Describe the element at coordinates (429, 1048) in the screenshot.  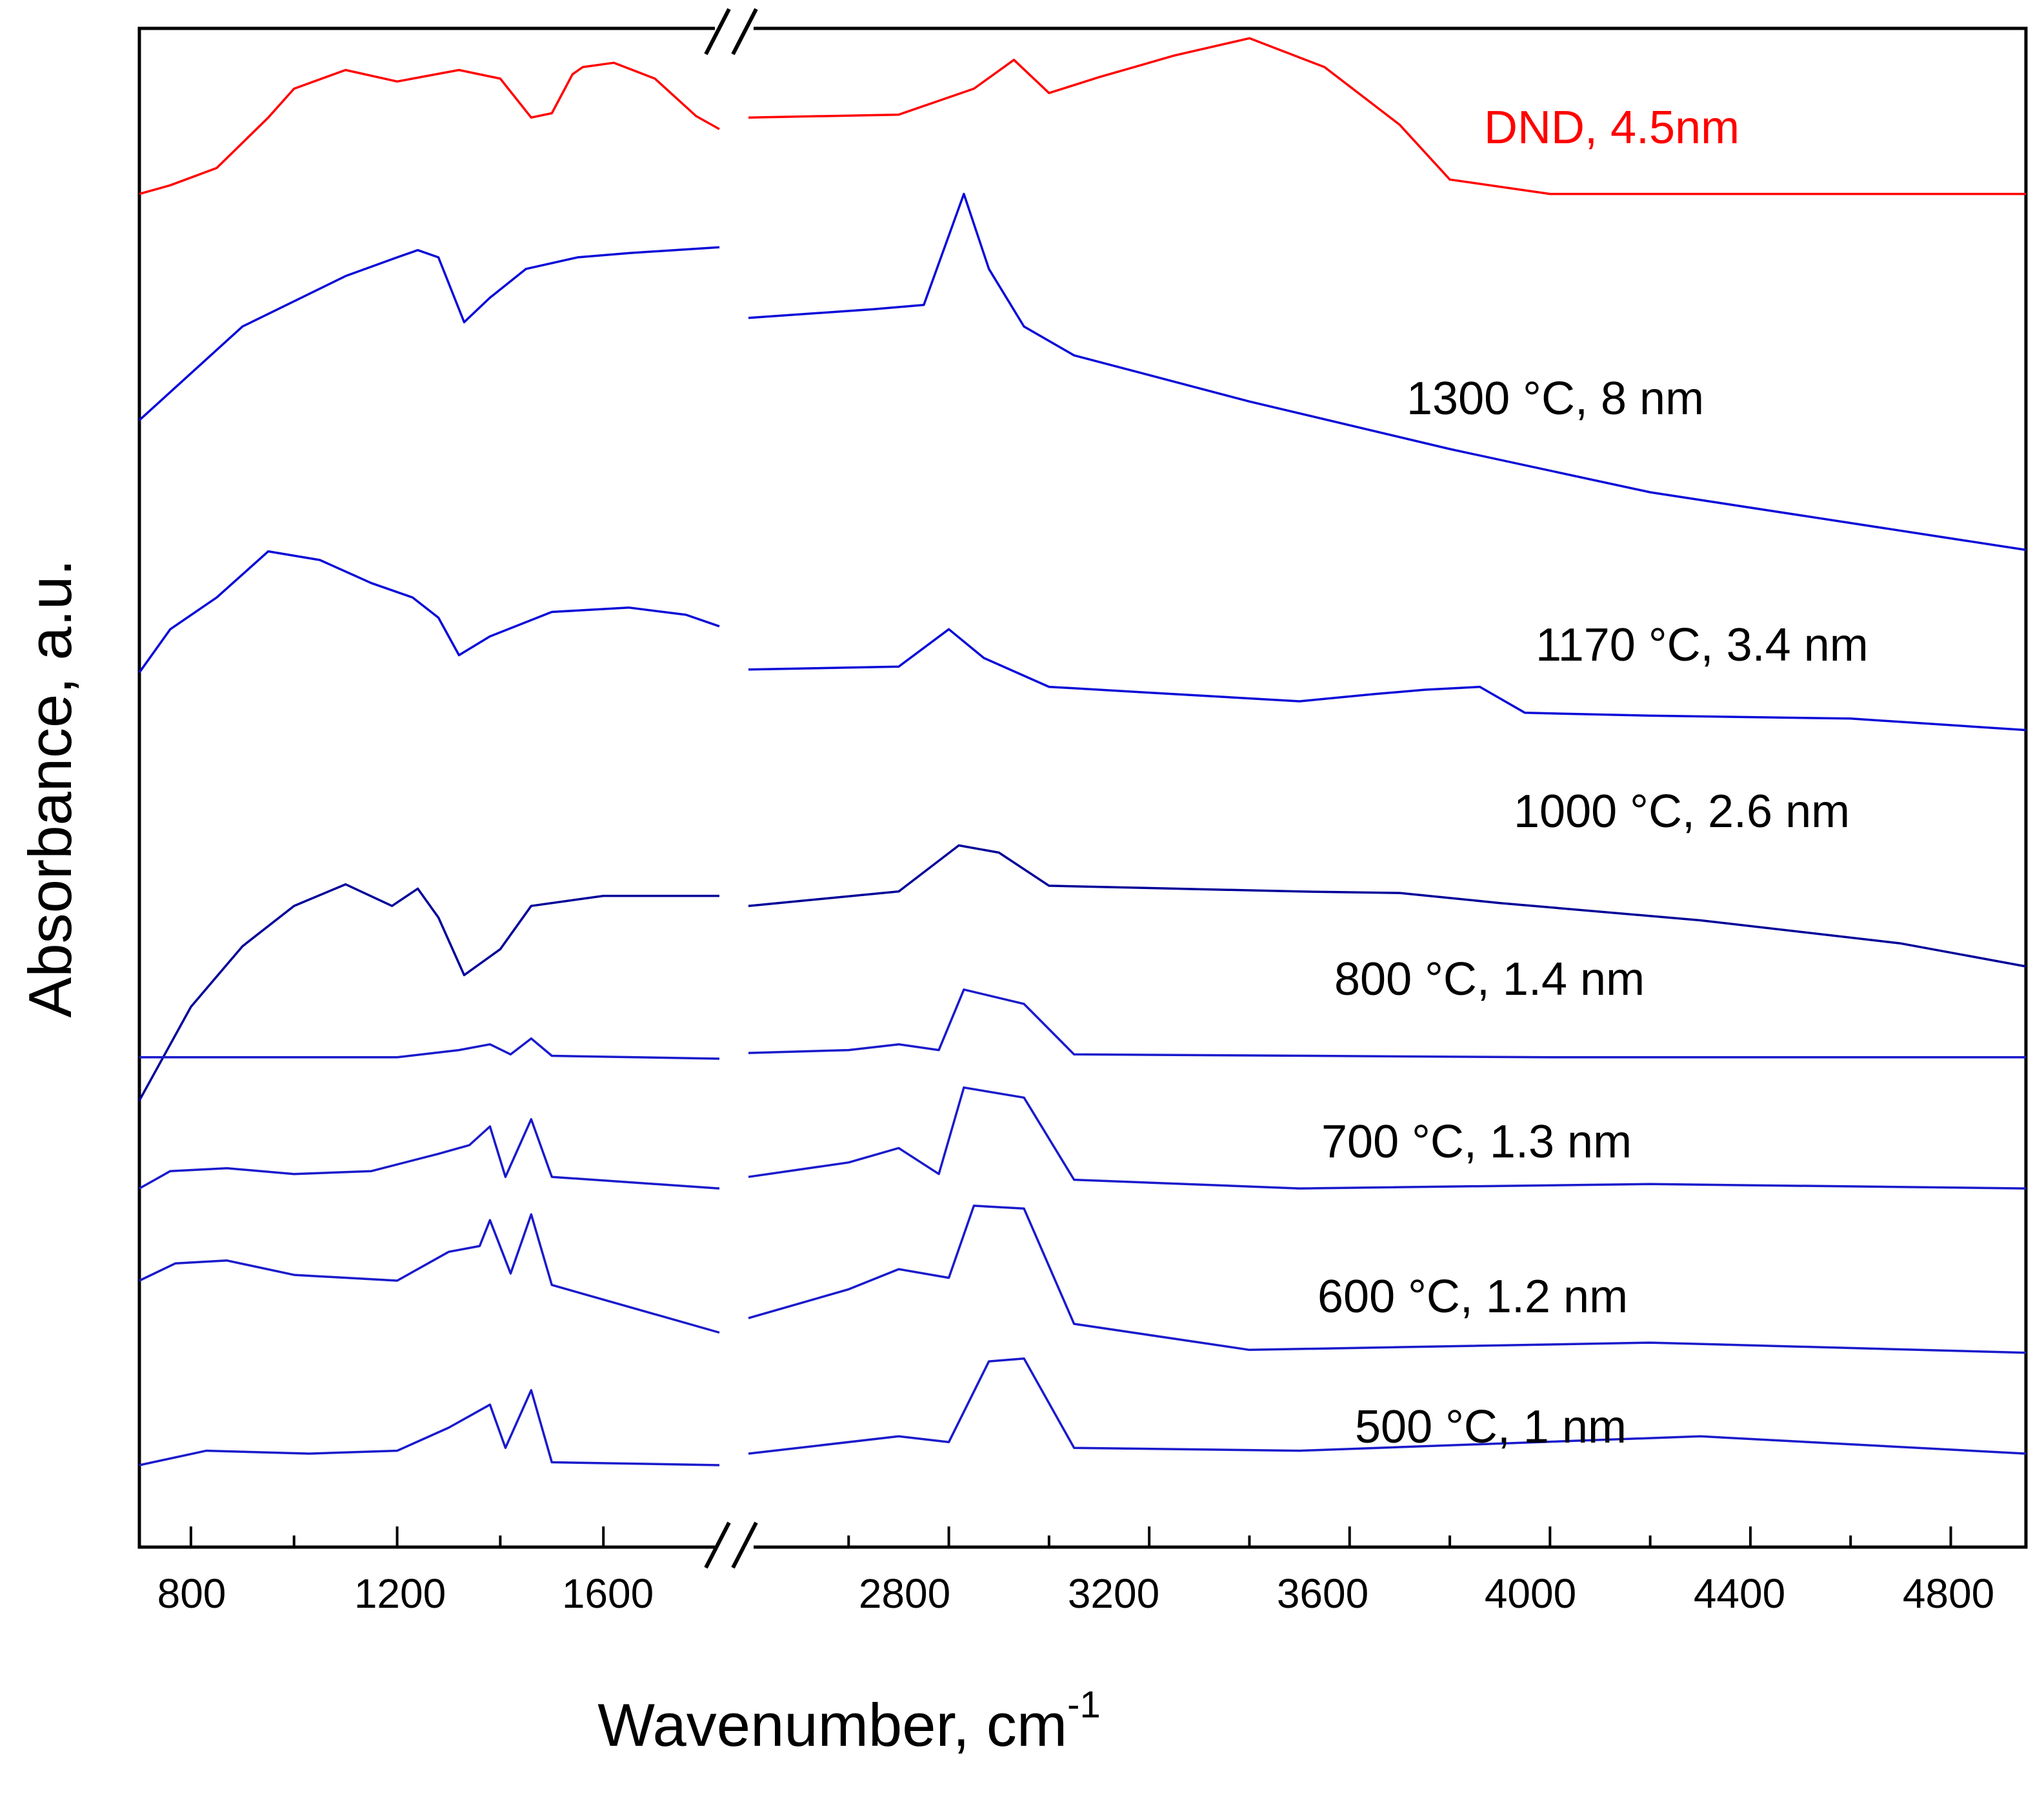
I see `series-line-4-left` at that location.